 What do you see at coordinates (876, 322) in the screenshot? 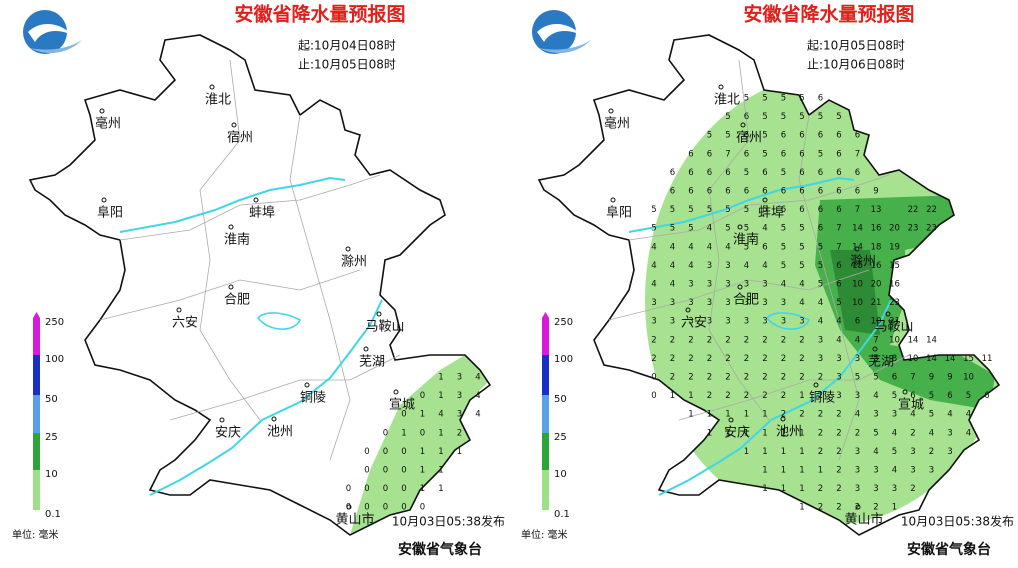
I see `rain-value: 10` at bounding box center [876, 322].